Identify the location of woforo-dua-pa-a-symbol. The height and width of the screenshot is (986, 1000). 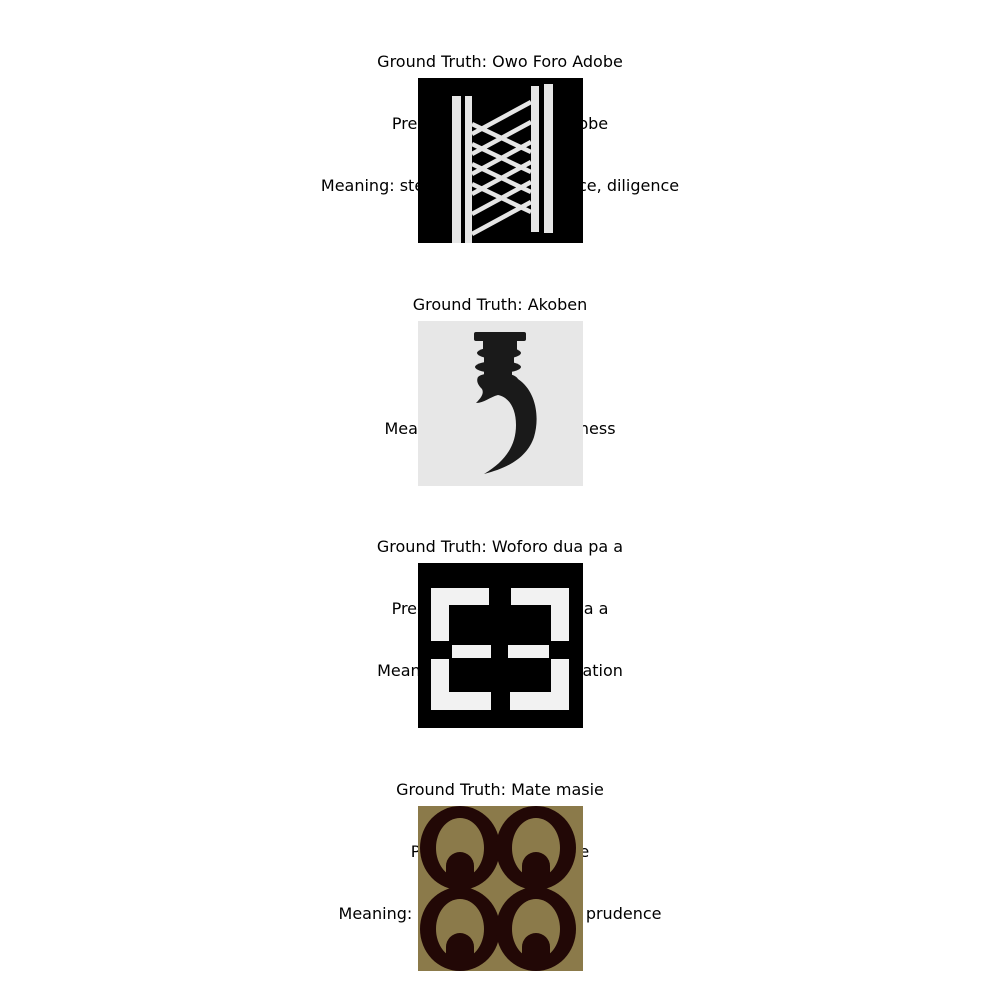
(500, 645).